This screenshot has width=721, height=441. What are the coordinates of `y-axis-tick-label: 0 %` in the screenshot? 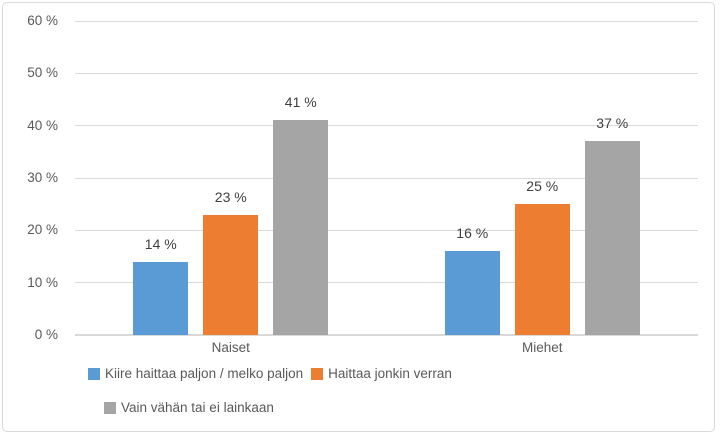 It's located at (46, 334).